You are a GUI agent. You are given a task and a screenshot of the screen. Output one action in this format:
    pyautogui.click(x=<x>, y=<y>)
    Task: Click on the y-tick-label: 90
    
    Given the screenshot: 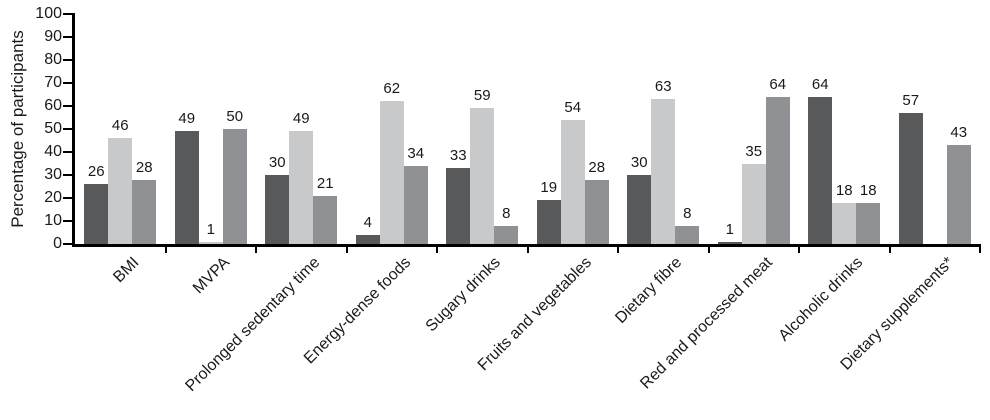 What is the action you would take?
    pyautogui.click(x=53, y=36)
    